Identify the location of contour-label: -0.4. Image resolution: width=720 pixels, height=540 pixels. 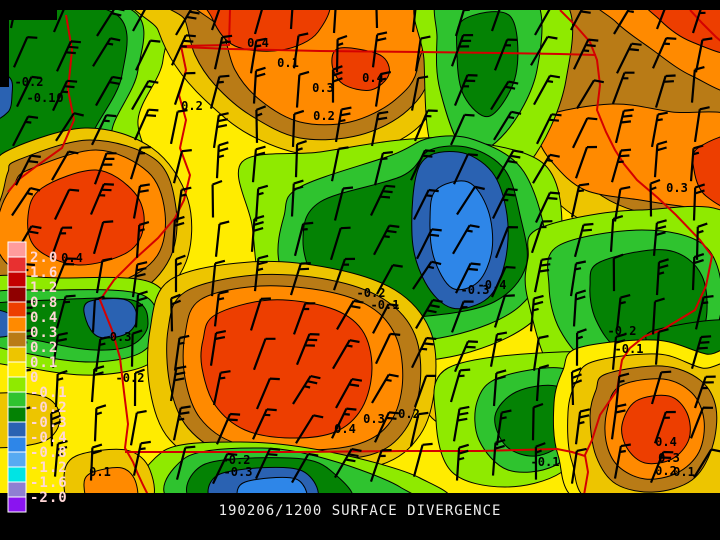
(492, 285).